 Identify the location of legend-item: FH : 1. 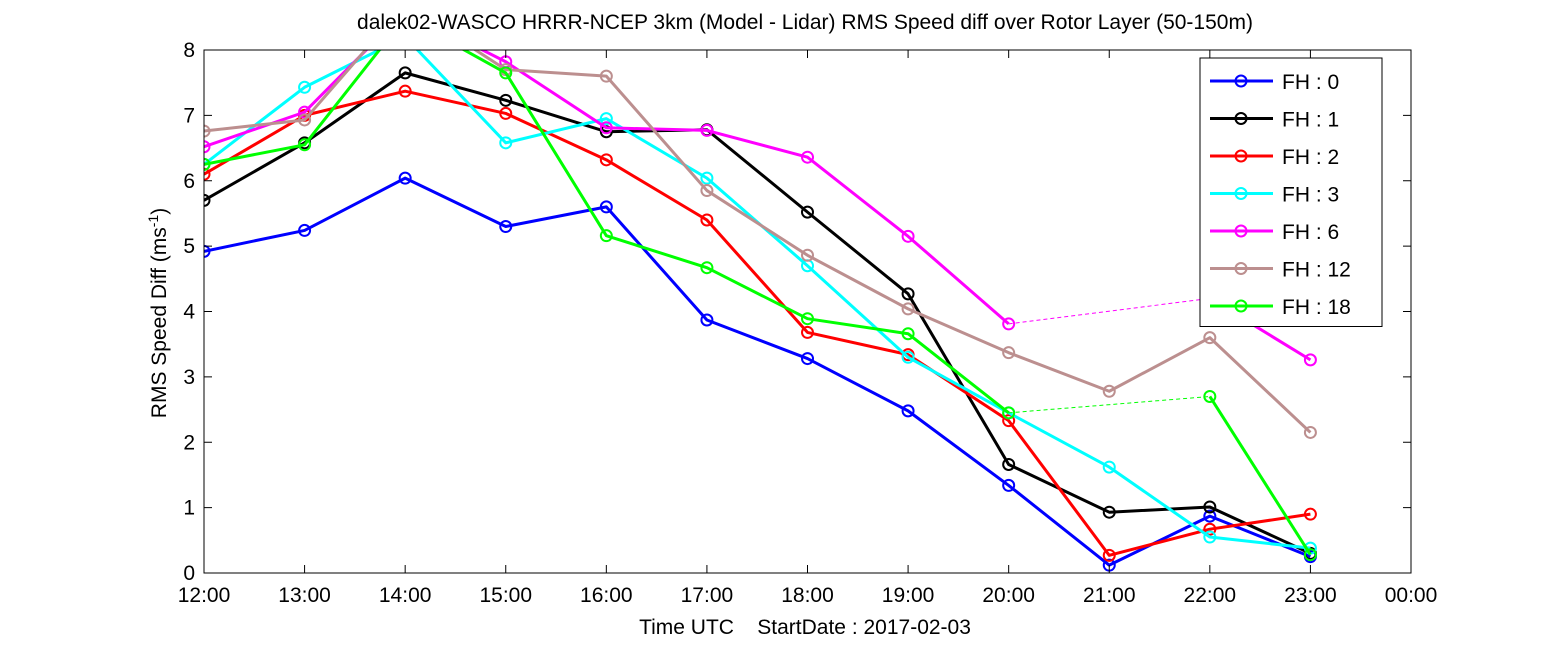
(1274, 120).